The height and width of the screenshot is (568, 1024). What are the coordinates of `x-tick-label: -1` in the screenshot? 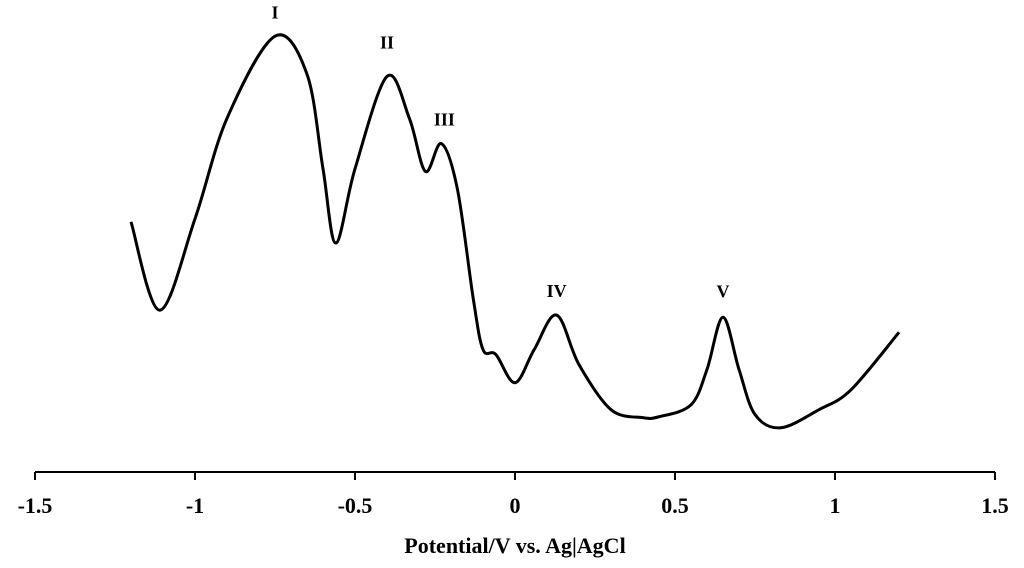 It's located at (195, 505).